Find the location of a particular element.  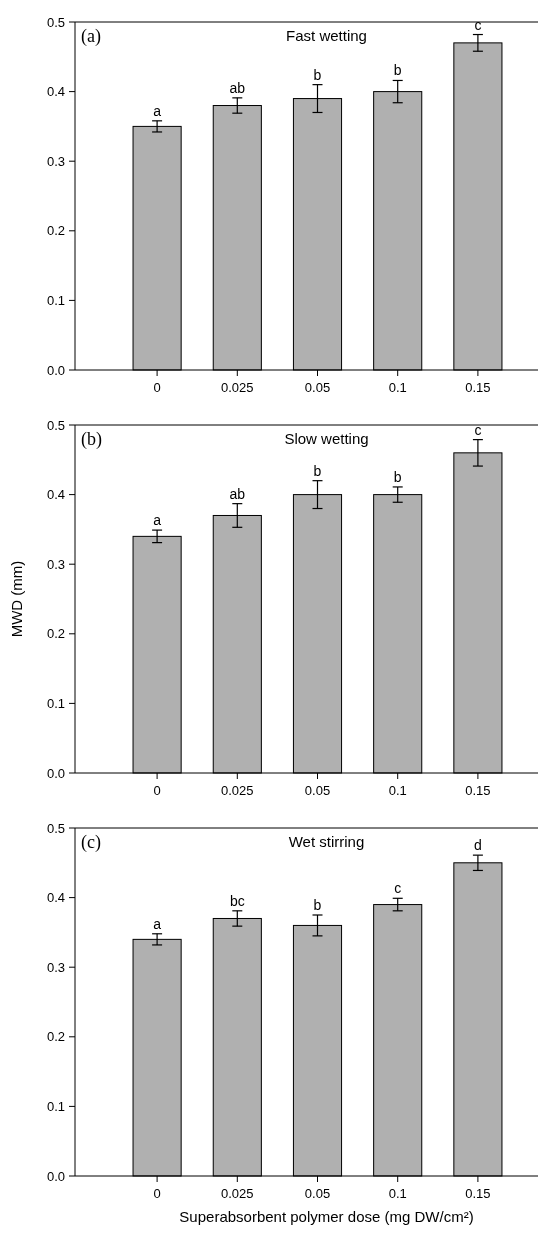

annotation: bc is located at coordinates (237, 900).